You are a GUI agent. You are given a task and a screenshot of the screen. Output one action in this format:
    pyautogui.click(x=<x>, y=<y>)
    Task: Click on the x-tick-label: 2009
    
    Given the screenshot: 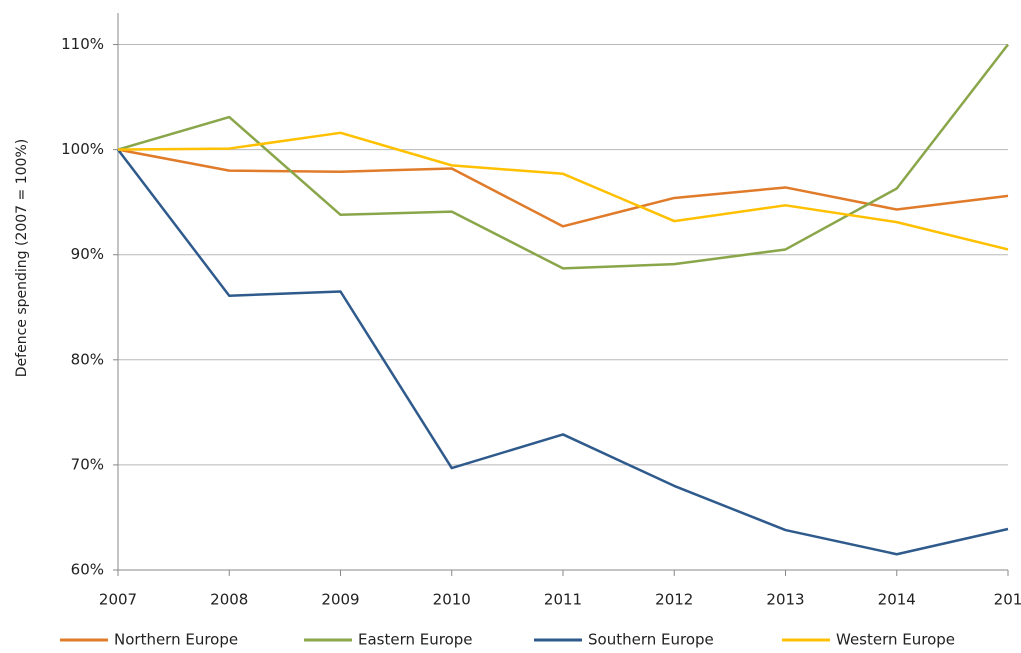 What is the action you would take?
    pyautogui.click(x=340, y=600)
    